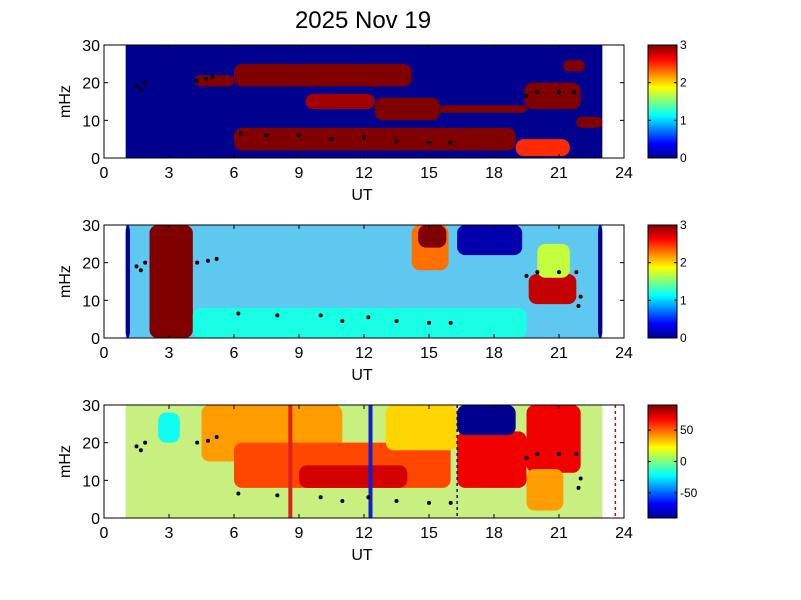  What do you see at coordinates (363, 20) in the screenshot?
I see `figure-title: 2025 Nov 19` at bounding box center [363, 20].